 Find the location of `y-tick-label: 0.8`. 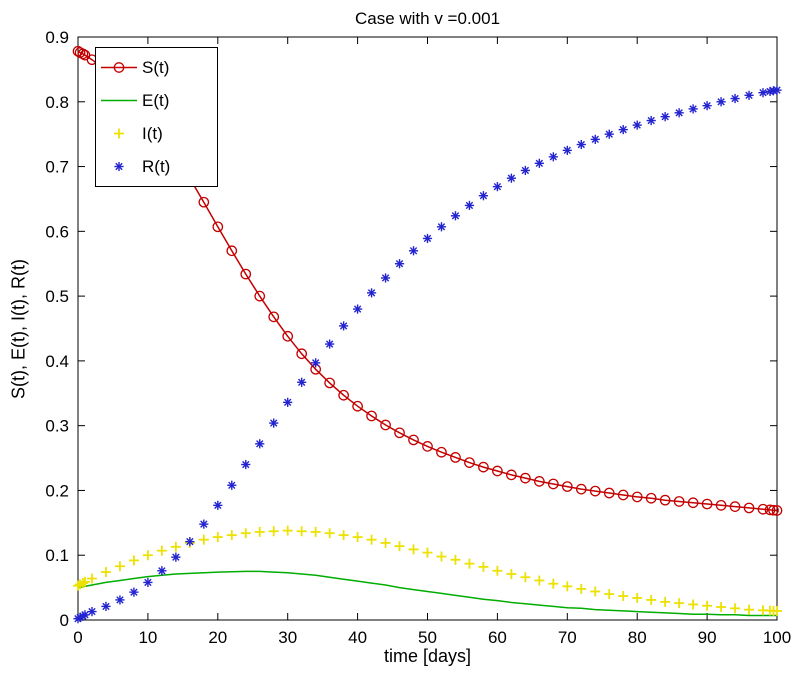

y-tick-label: 0.8 is located at coordinates (57, 102).